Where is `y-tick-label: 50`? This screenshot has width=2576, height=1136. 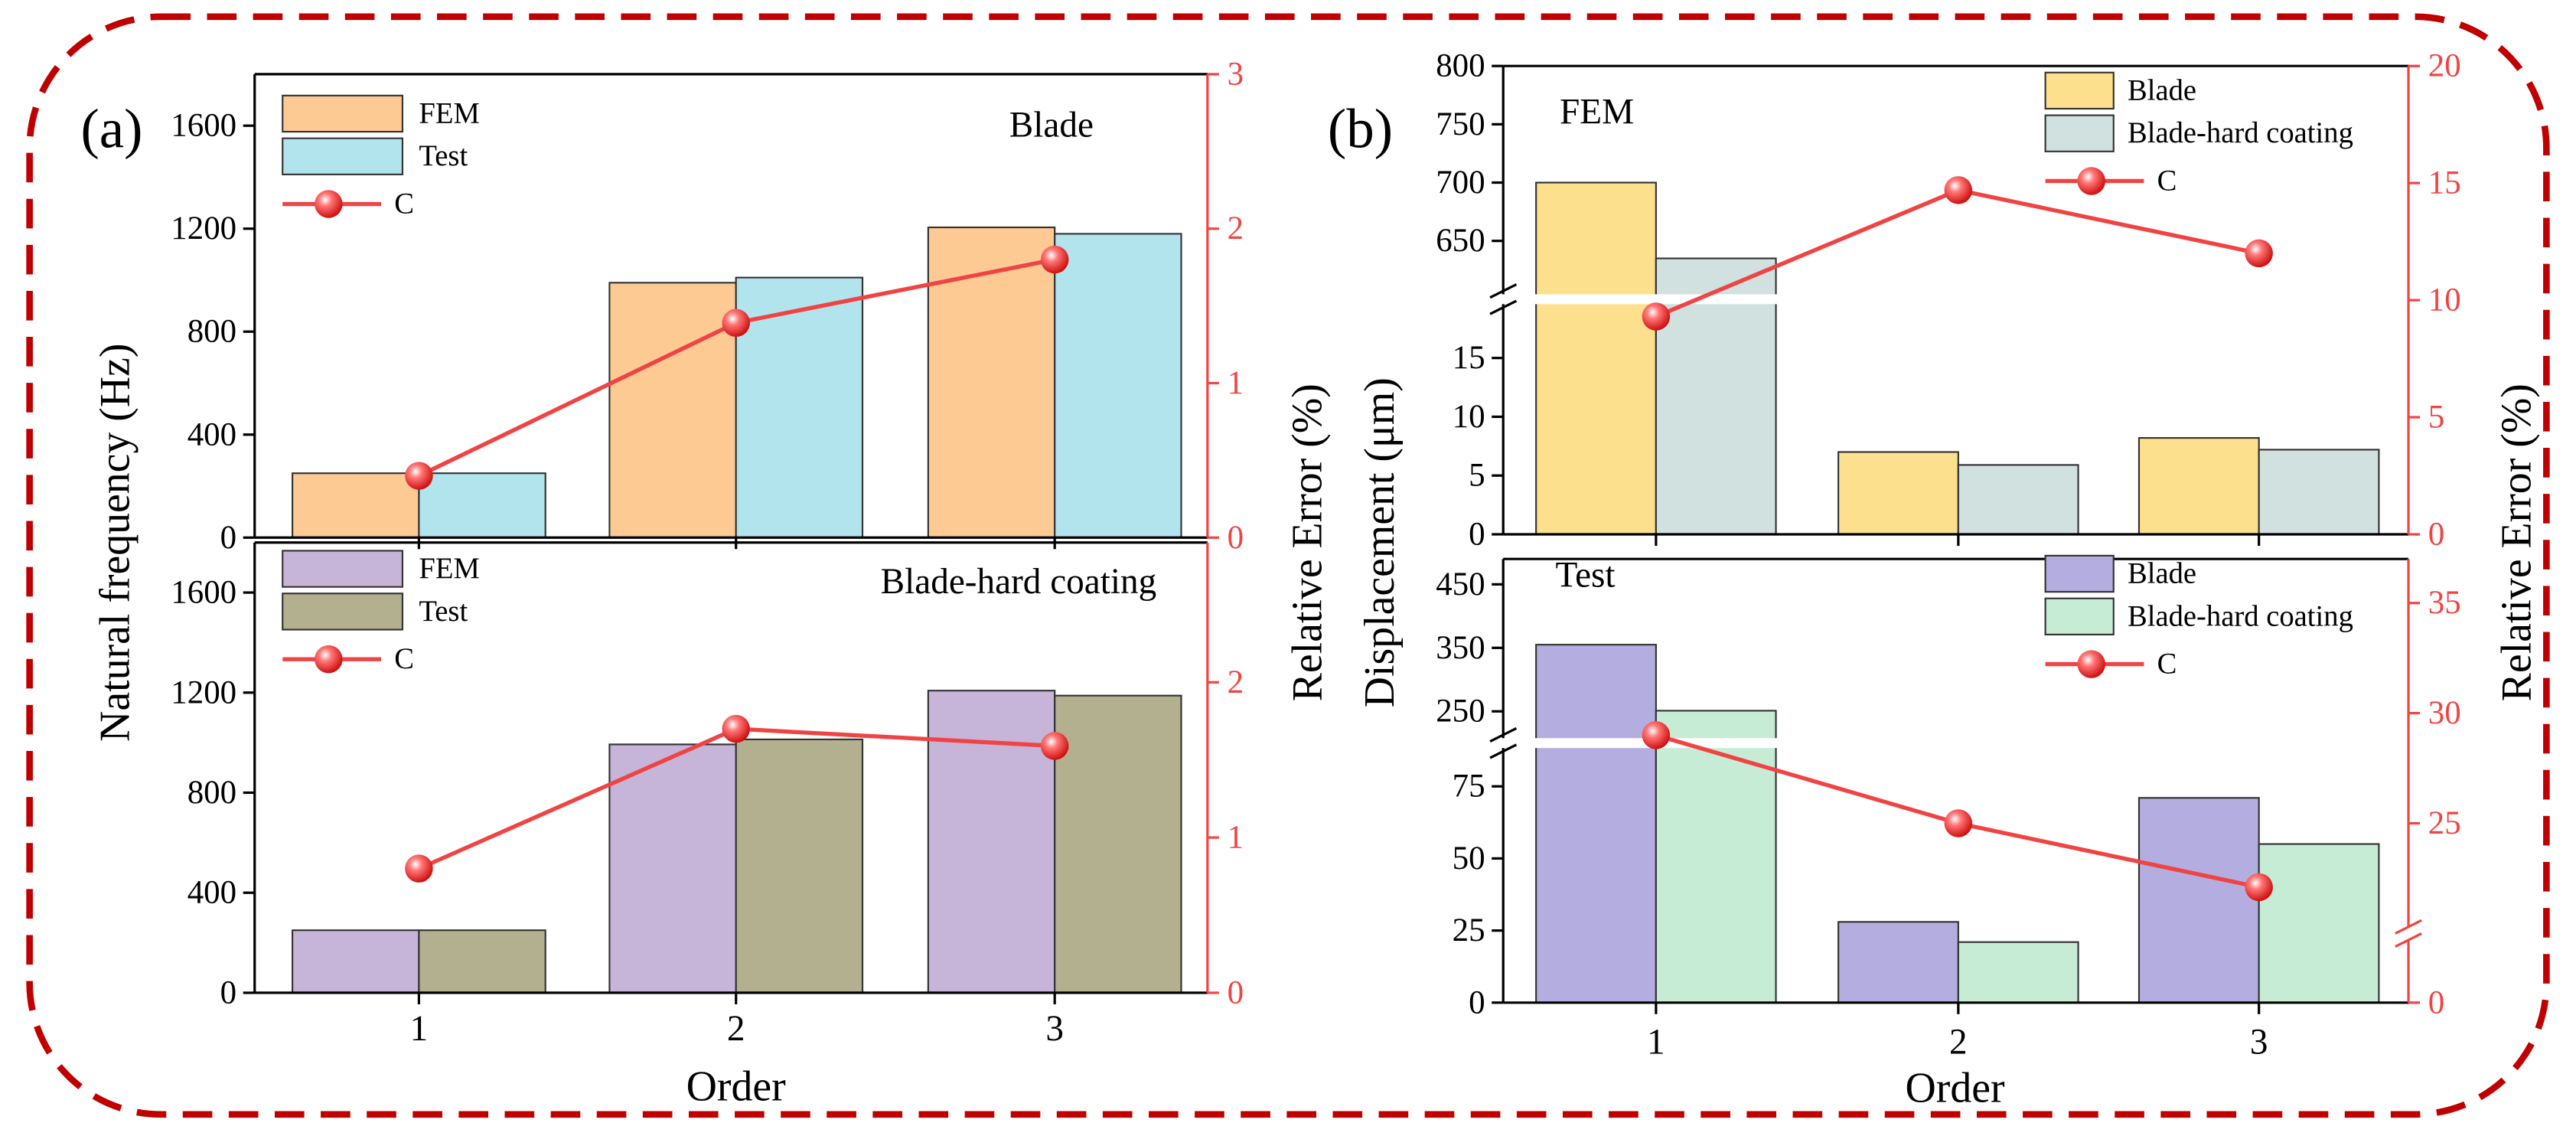
y-tick-label: 50 is located at coordinates (1469, 858).